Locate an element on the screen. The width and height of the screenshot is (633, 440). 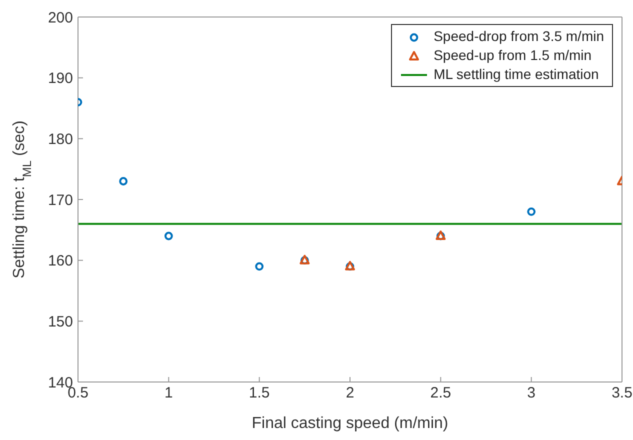
x-axis-title: Final casting speed (m/min) is located at coordinates (350, 423).